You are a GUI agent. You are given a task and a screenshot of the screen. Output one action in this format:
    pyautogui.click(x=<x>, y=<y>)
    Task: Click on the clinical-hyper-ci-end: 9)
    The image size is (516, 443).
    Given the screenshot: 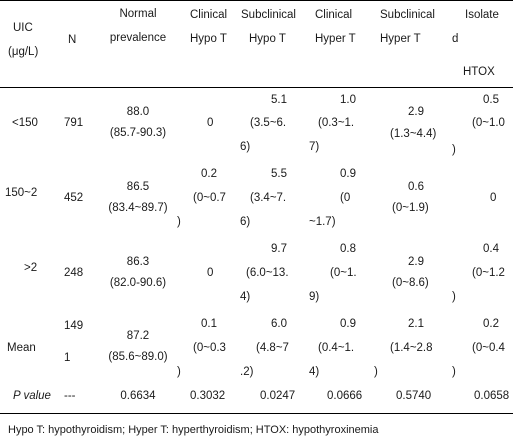 What is the action you would take?
    pyautogui.click(x=314, y=297)
    